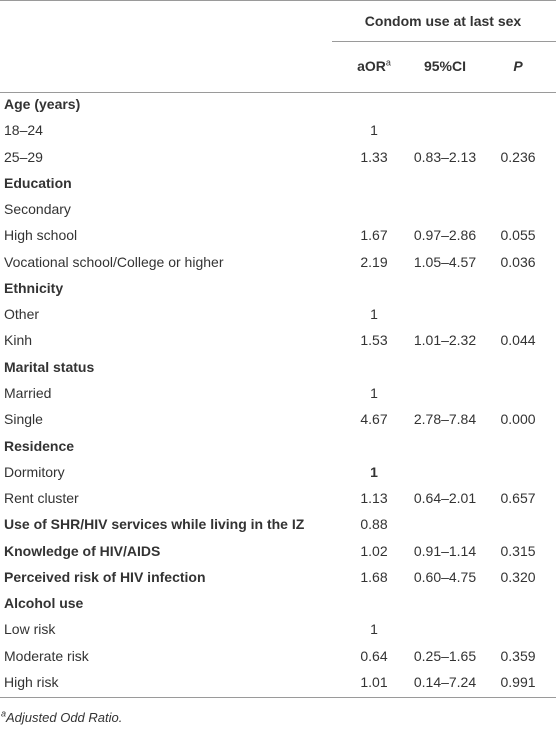 This screenshot has height=733, width=556. Describe the element at coordinates (374, 655) in the screenshot. I see `cell: 0.64` at that location.